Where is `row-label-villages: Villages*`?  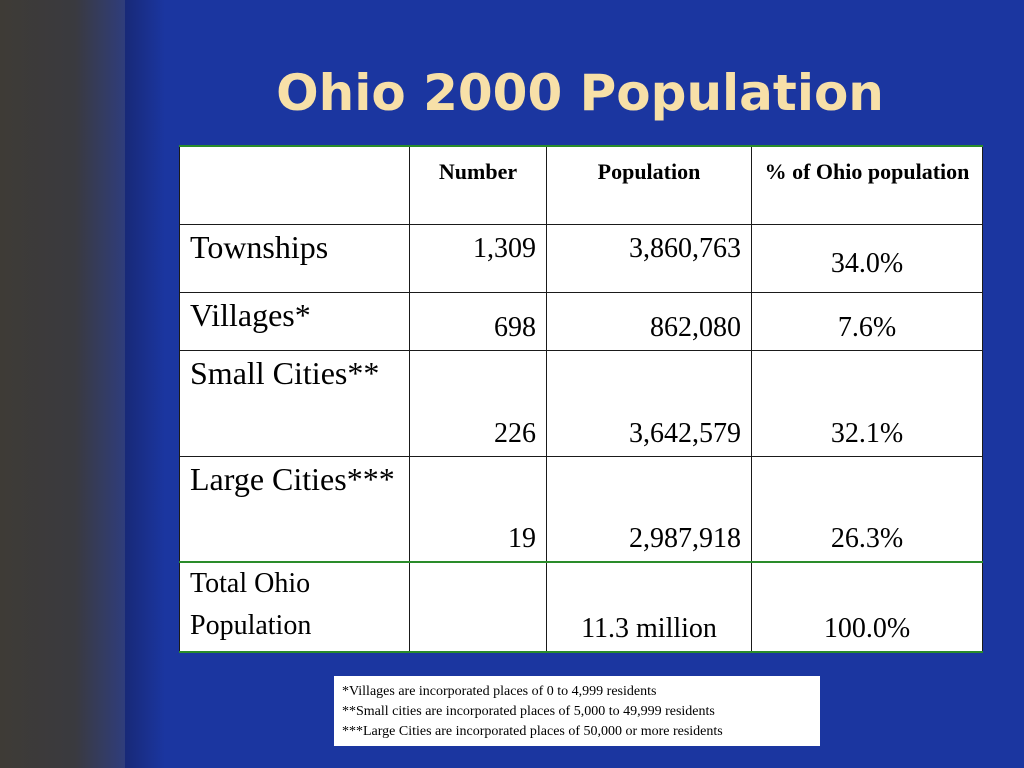 row-label-villages: Villages* is located at coordinates (294, 321).